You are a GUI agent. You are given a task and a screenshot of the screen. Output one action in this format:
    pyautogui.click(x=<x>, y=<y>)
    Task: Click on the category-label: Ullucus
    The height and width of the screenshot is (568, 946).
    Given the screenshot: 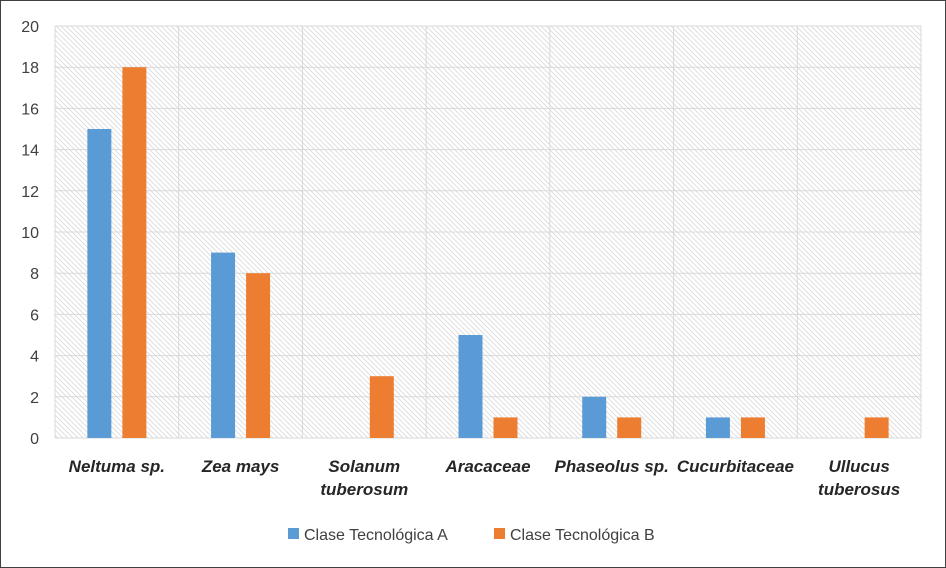 What is the action you would take?
    pyautogui.click(x=858, y=466)
    